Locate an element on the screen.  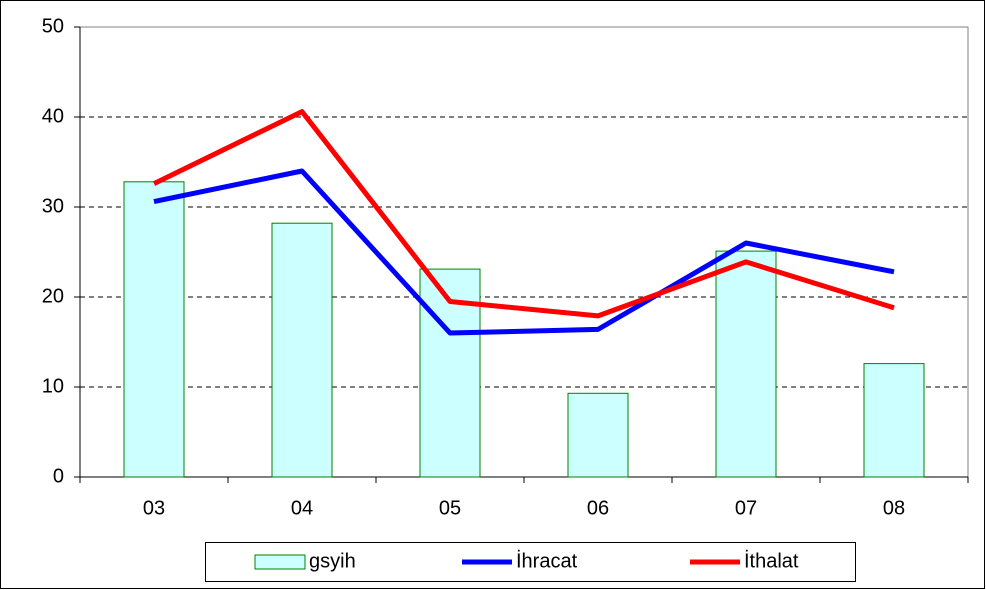
x-tick-label: 08 is located at coordinates (894, 508).